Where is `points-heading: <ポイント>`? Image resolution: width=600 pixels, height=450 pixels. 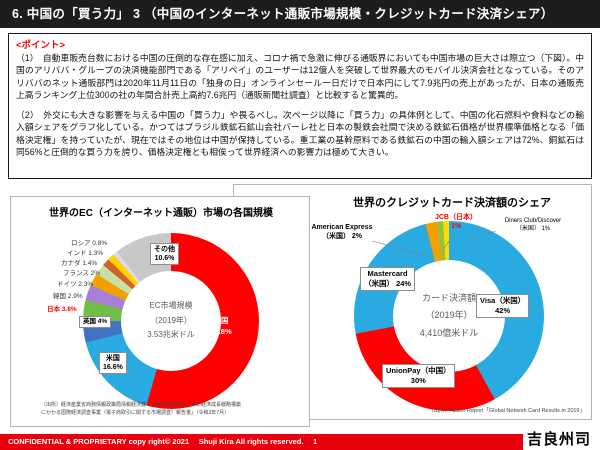 points-heading: <ポイント> is located at coordinates (41, 45).